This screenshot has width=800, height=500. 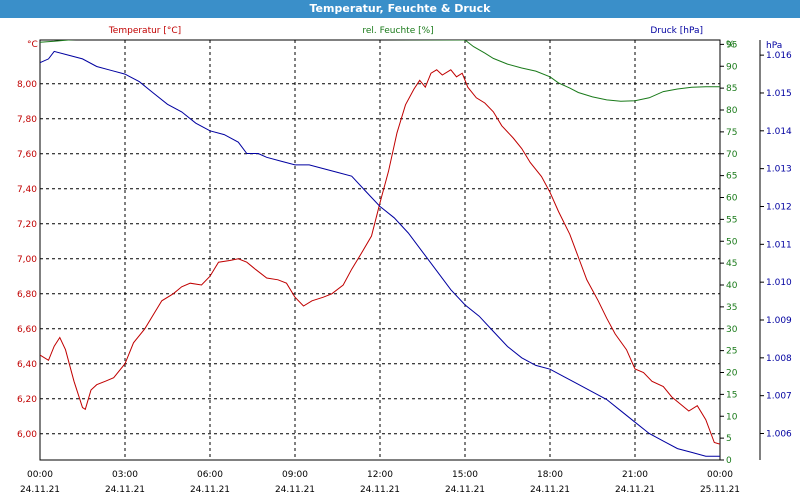 What do you see at coordinates (465, 475) in the screenshot?
I see `x-tick-time: 15:00` at bounding box center [465, 475].